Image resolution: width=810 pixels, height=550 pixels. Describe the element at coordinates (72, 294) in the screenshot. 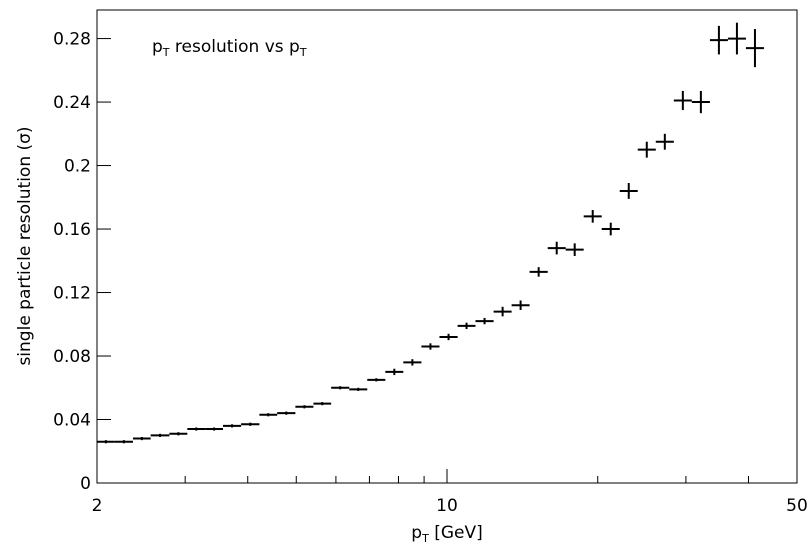

I see `y-tick-label: 0.12` at that location.